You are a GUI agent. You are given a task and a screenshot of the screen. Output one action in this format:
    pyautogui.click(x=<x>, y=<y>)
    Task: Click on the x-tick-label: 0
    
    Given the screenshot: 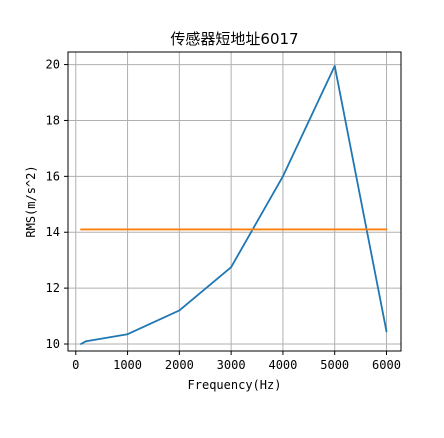 What is the action you would take?
    pyautogui.click(x=75, y=365)
    